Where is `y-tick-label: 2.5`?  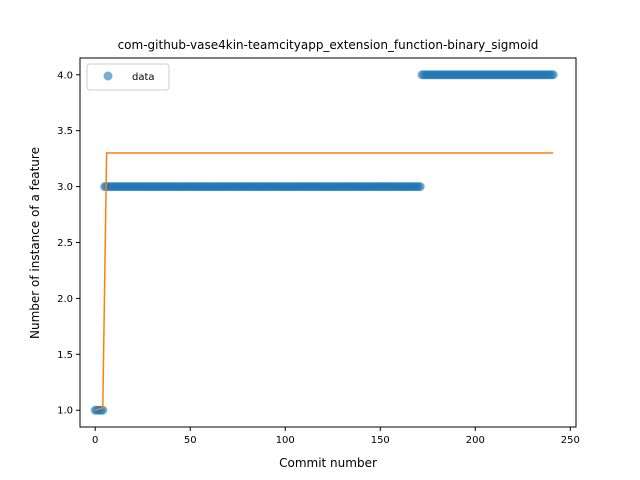
y-tick-label: 2.5 is located at coordinates (65, 243).